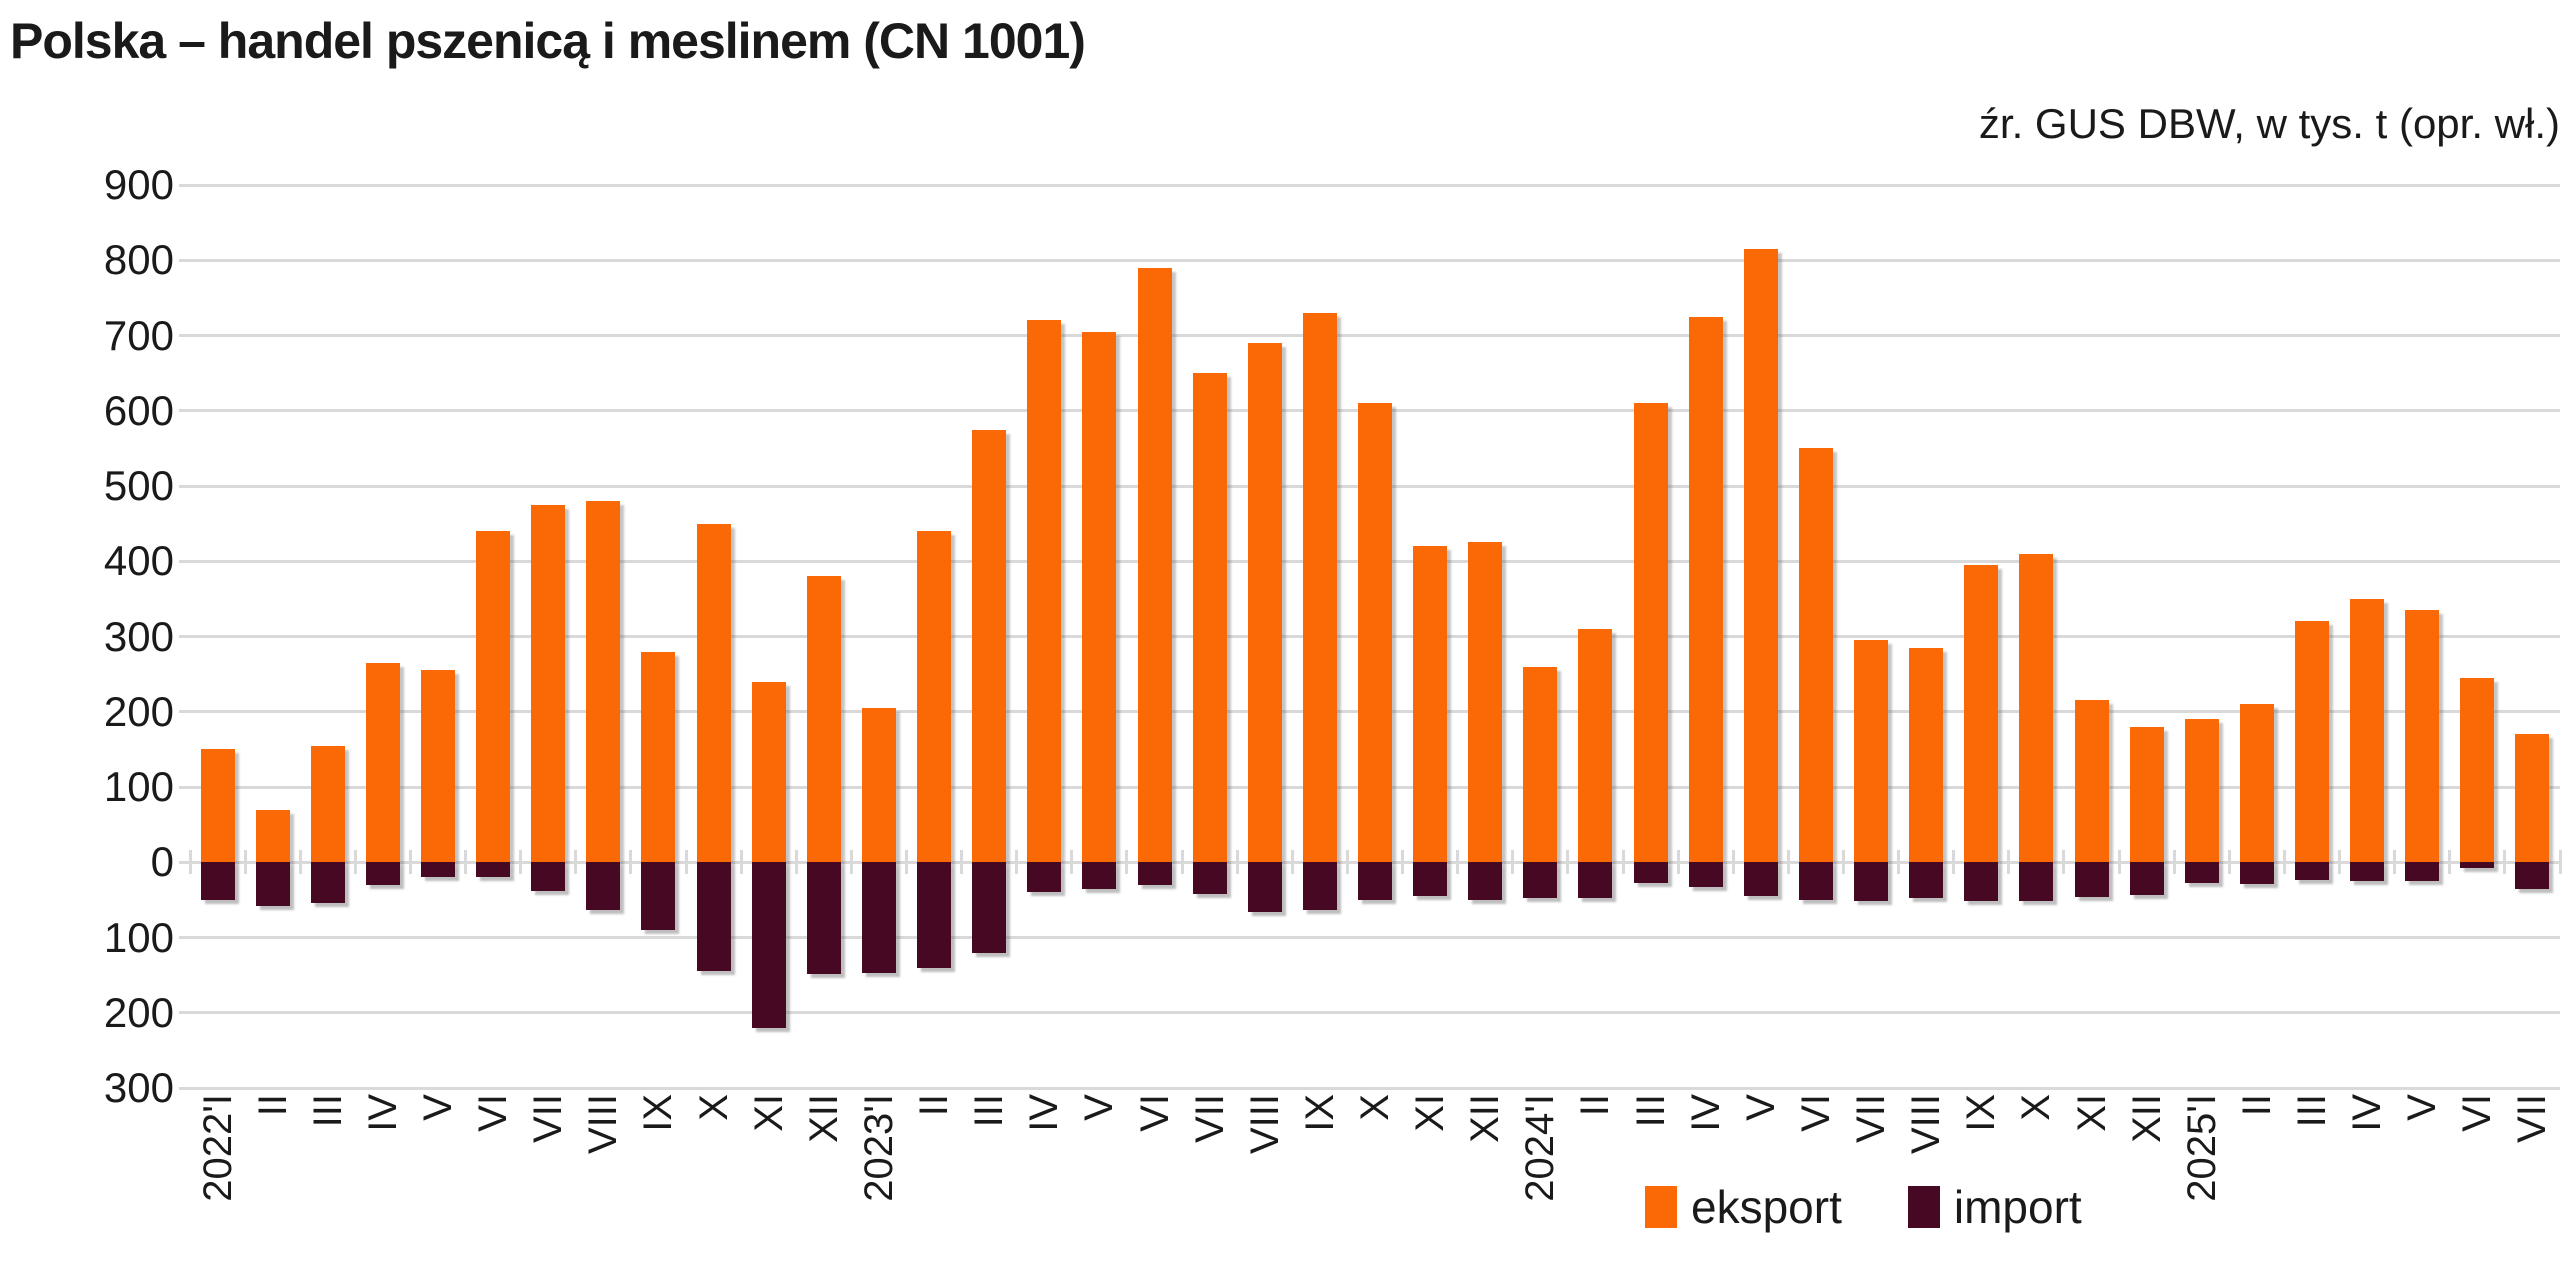  Describe the element at coordinates (1923, 1207) in the screenshot. I see `import-swatch` at that location.